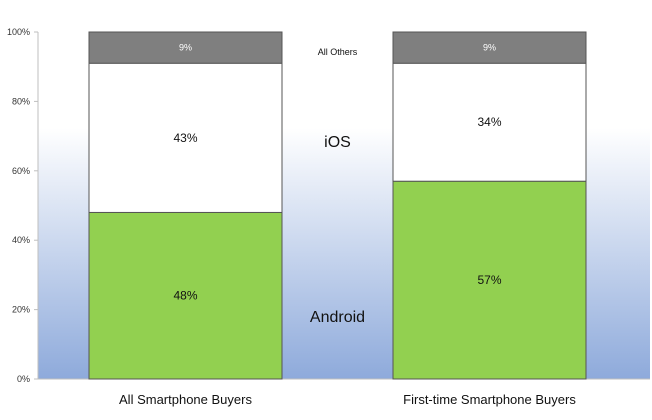  Describe the element at coordinates (18, 32) in the screenshot. I see `y-tick-label: 100%` at that location.